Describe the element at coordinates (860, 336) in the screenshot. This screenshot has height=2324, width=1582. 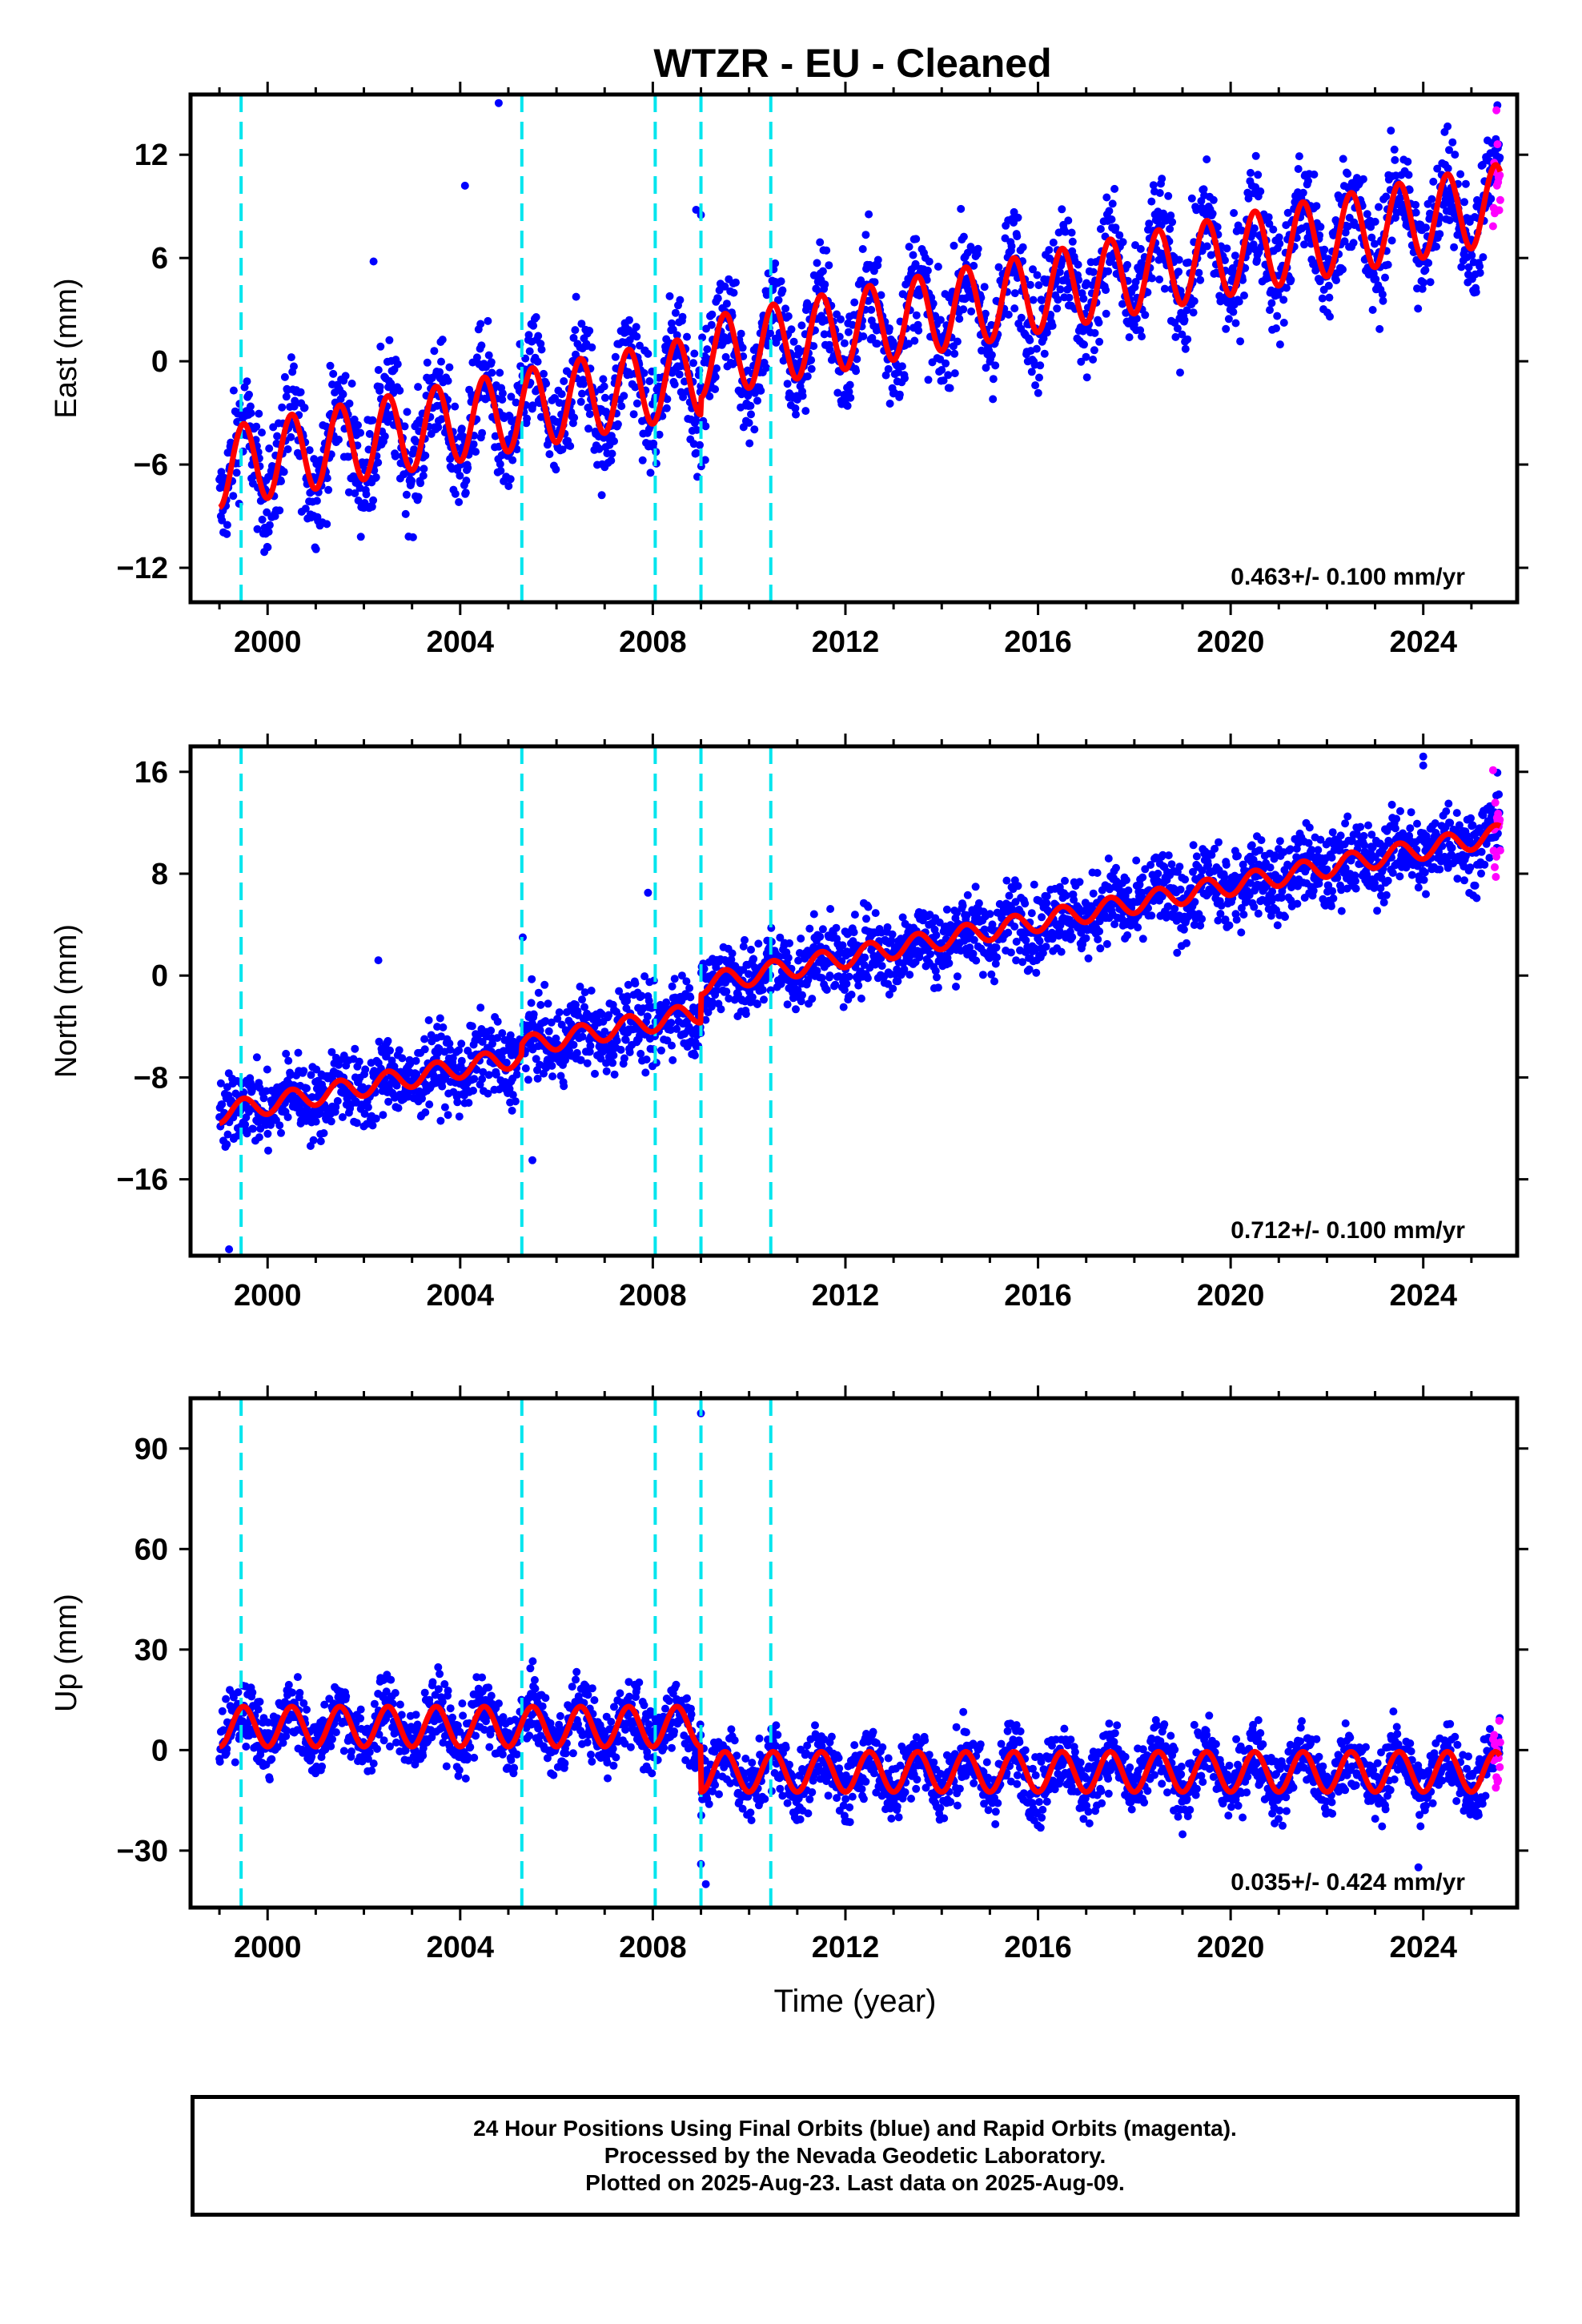
I see `model-curve` at that location.